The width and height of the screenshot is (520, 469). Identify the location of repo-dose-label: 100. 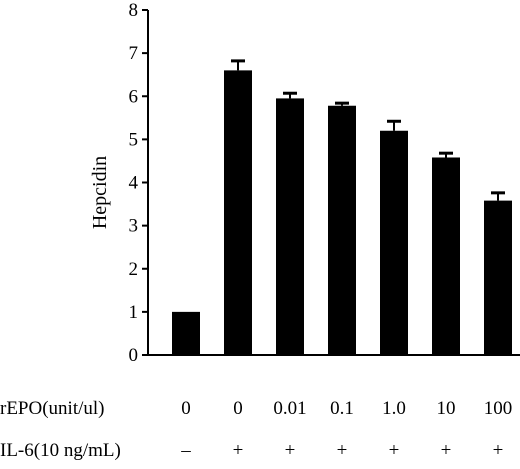
(498, 408).